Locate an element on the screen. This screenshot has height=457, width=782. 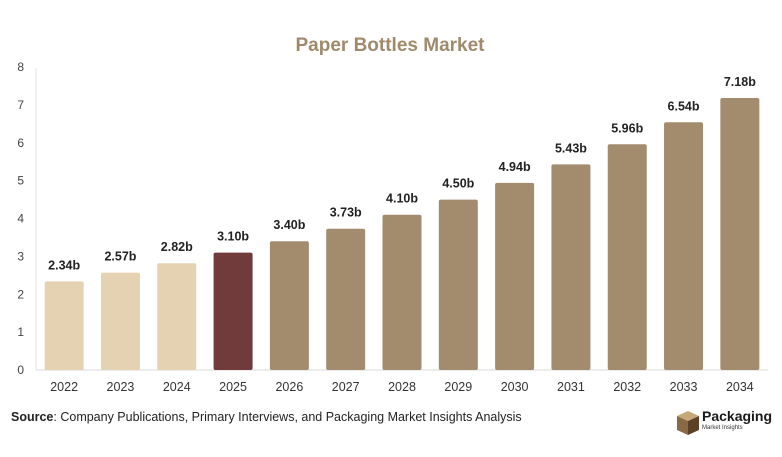
x-tick-label-2026: 2026 is located at coordinates (289, 387).